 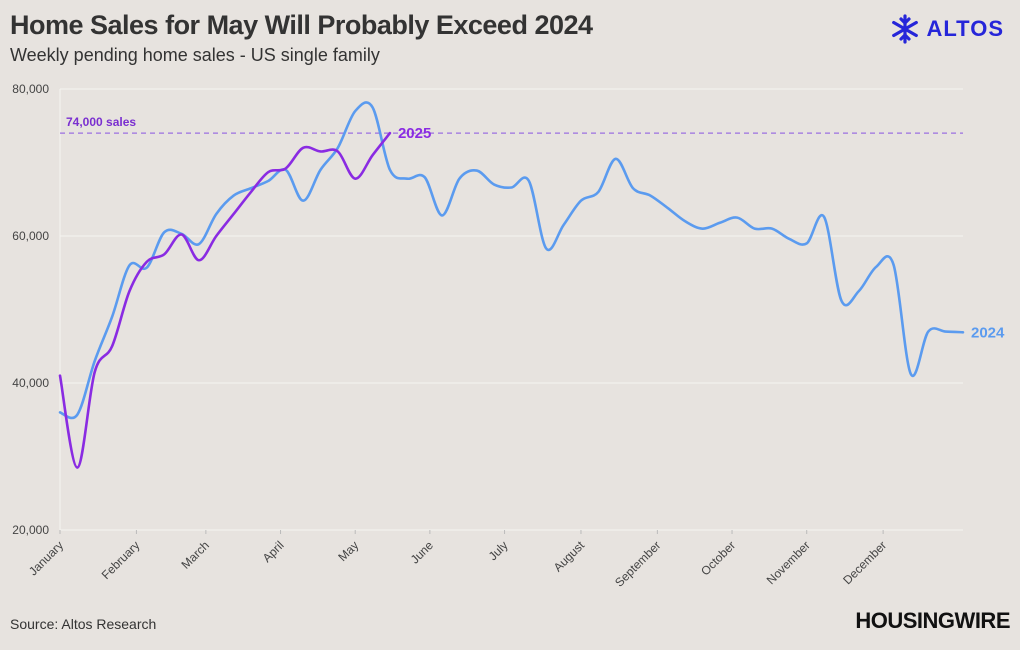 I want to click on y-tick-label: 40,000, so click(x=30, y=383).